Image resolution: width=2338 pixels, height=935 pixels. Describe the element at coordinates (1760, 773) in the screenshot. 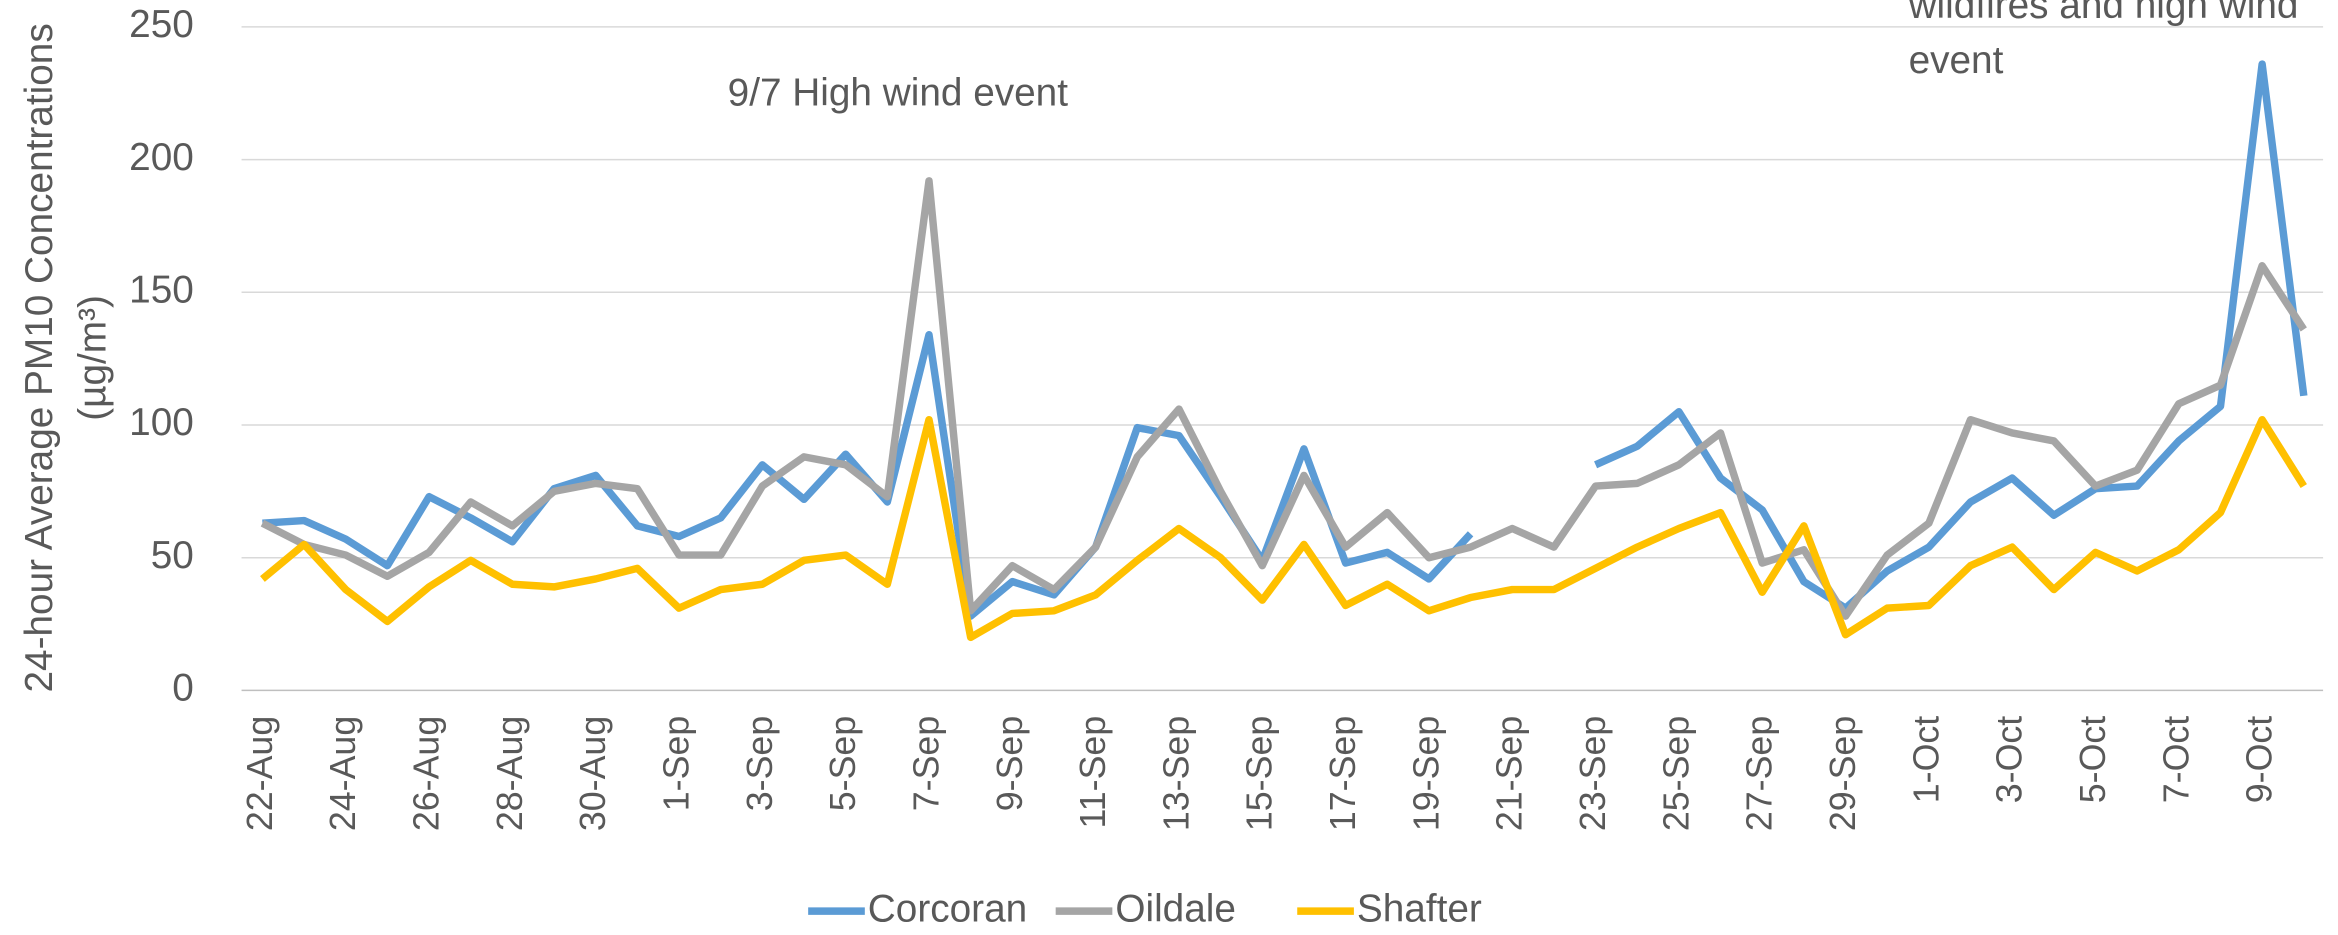

I see `x-tick-label: 27-Sep` at that location.